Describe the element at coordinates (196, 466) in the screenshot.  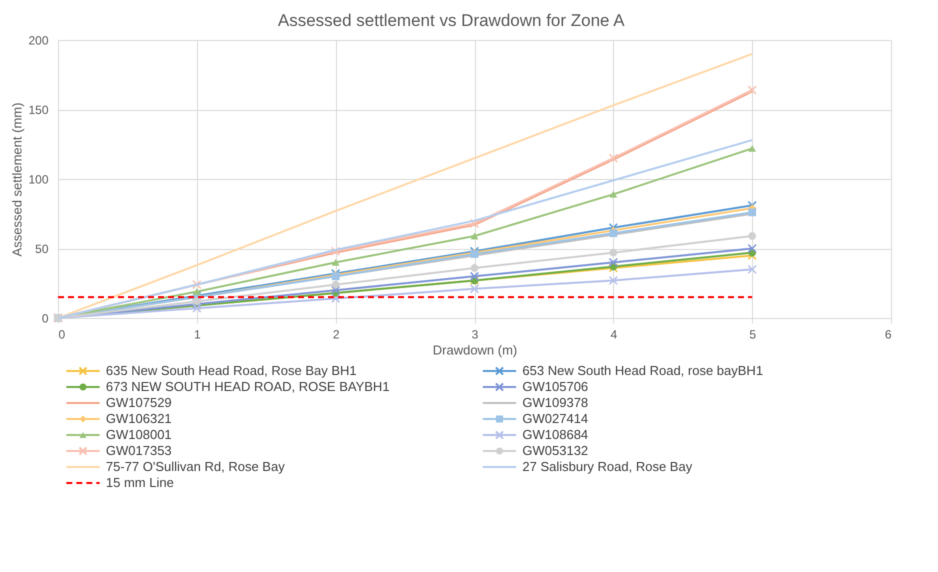
I see `legend-label: 75-77 O'Sullivan Rd, Rose Bay` at that location.